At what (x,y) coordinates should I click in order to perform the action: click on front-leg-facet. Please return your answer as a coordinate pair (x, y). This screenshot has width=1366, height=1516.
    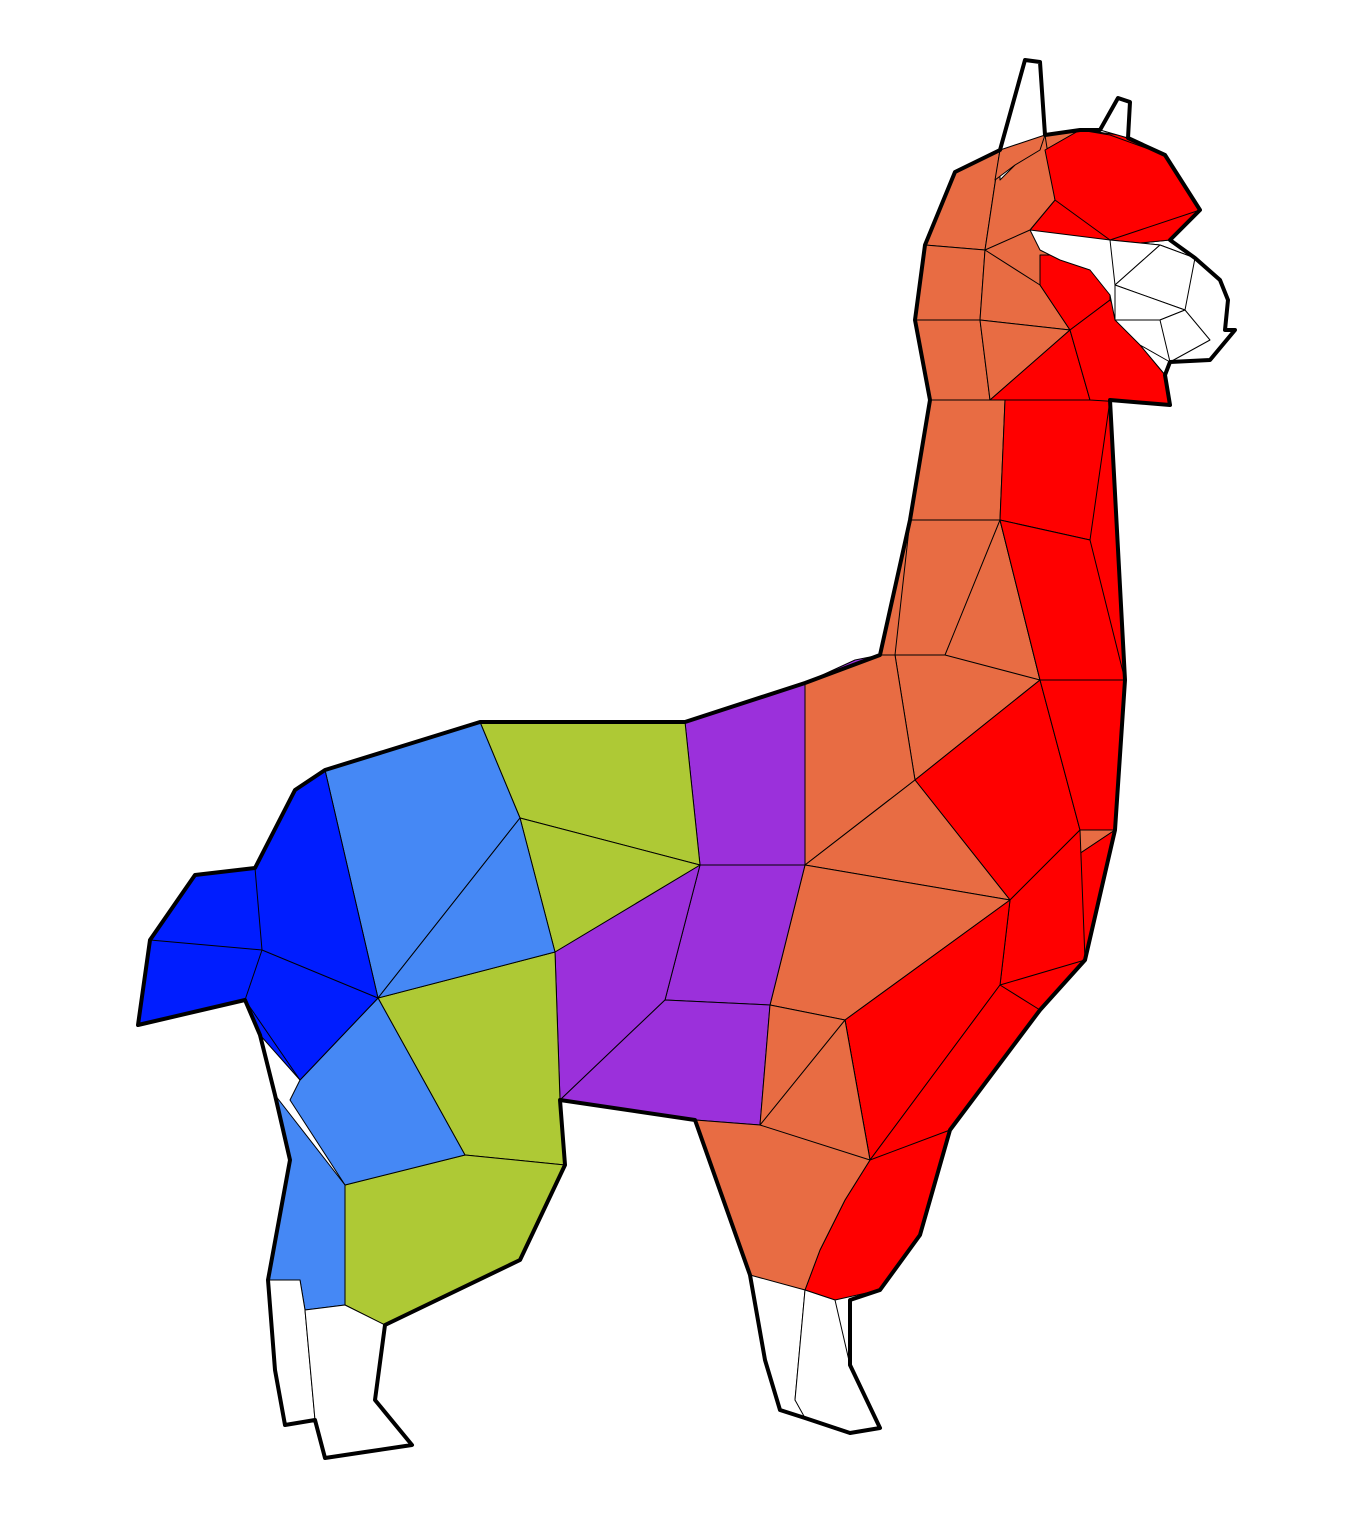
    Looking at the image, I should click on (815, 1090).